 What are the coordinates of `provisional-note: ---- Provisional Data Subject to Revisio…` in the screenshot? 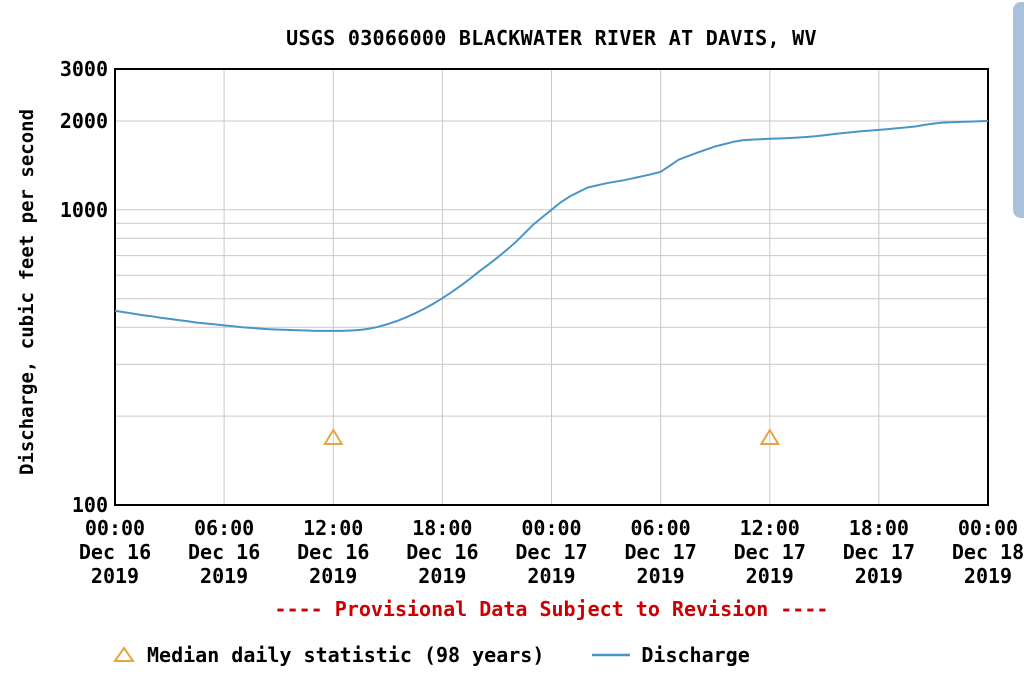 It's located at (551, 609).